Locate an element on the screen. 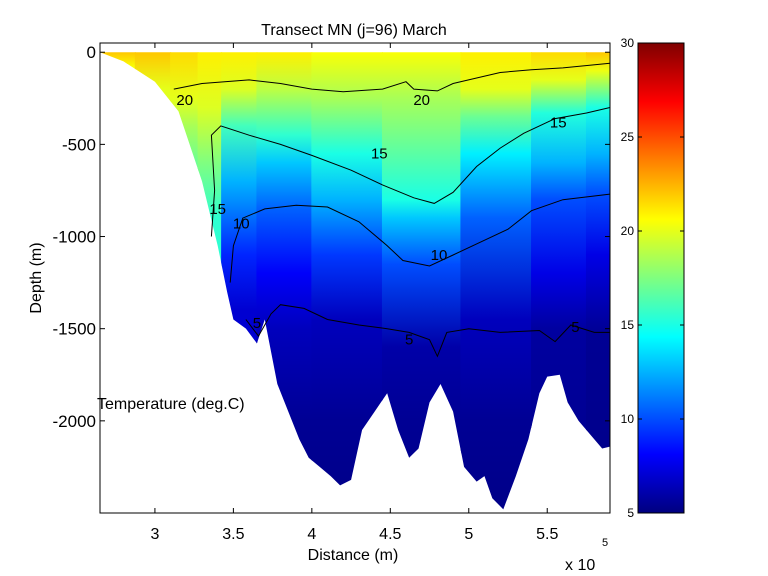  x-axis-label: Distance (m) is located at coordinates (353, 555).